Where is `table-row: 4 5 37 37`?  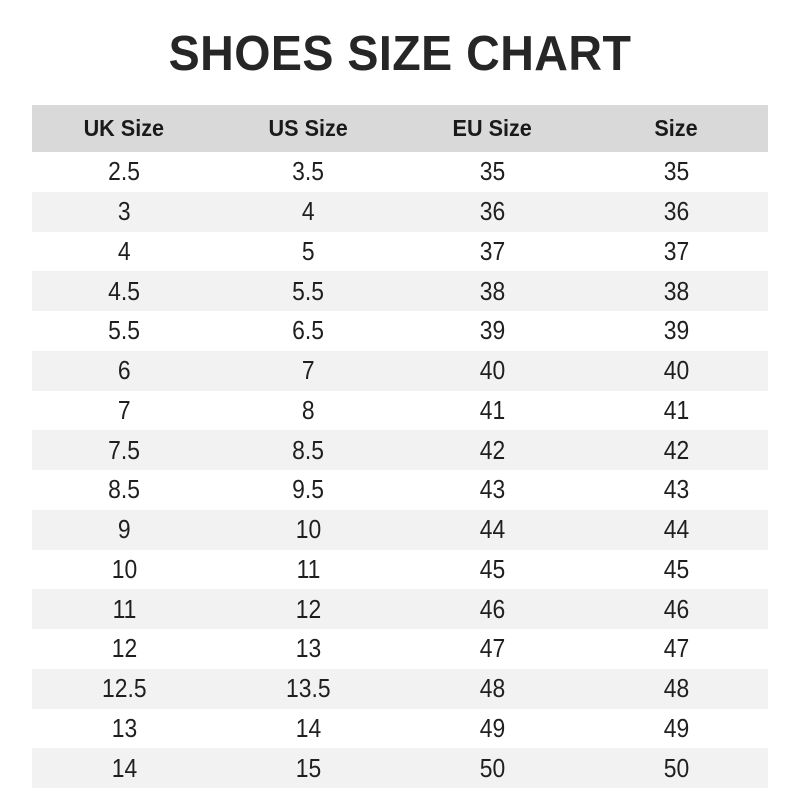 table-row: 4 5 37 37 is located at coordinates (400, 251).